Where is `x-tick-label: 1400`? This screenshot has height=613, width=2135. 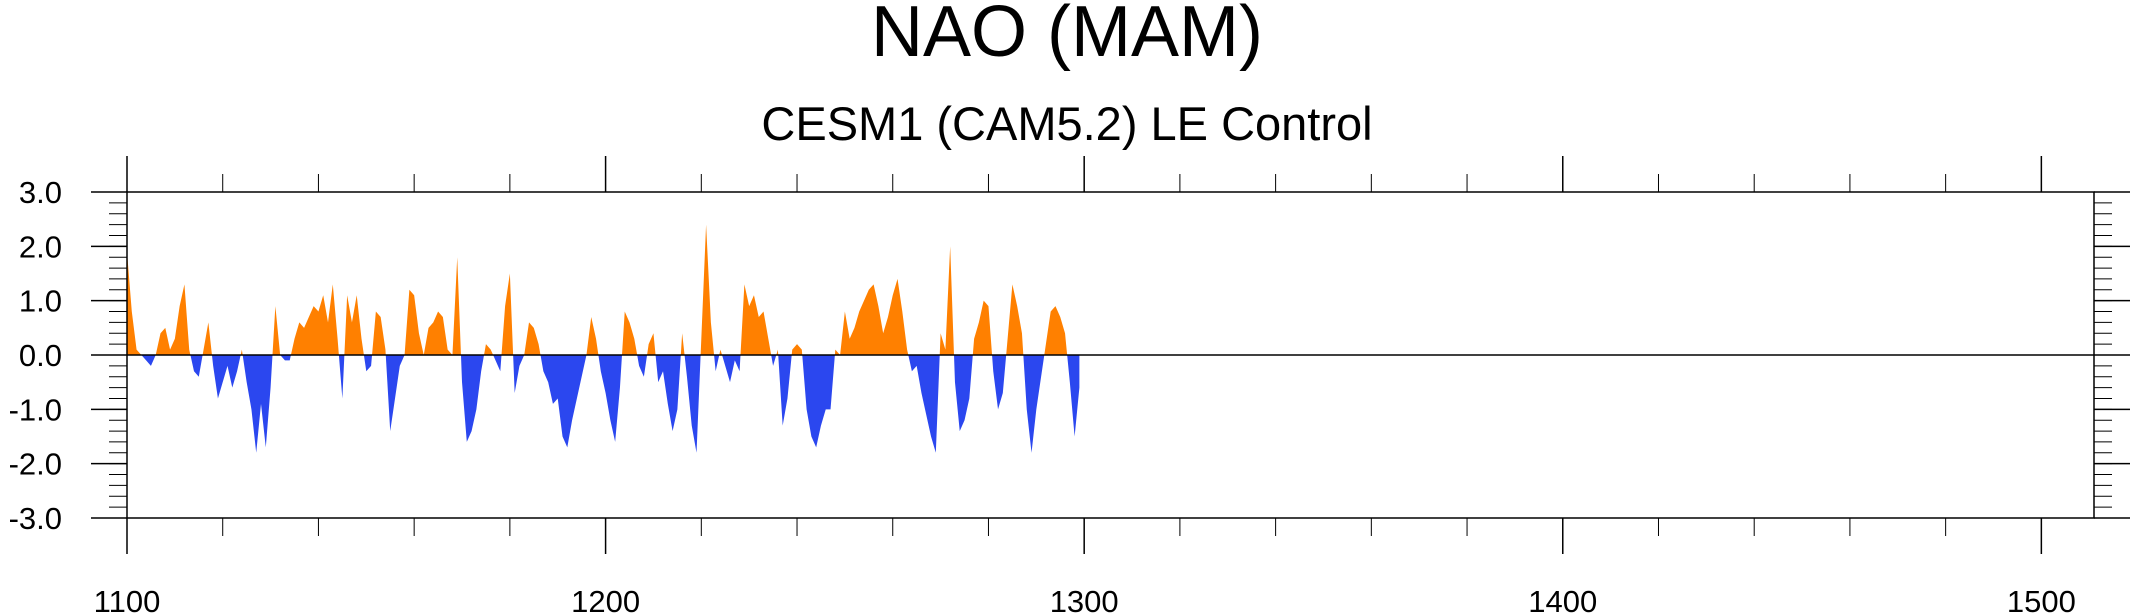 x-tick-label: 1400 is located at coordinates (1562, 598).